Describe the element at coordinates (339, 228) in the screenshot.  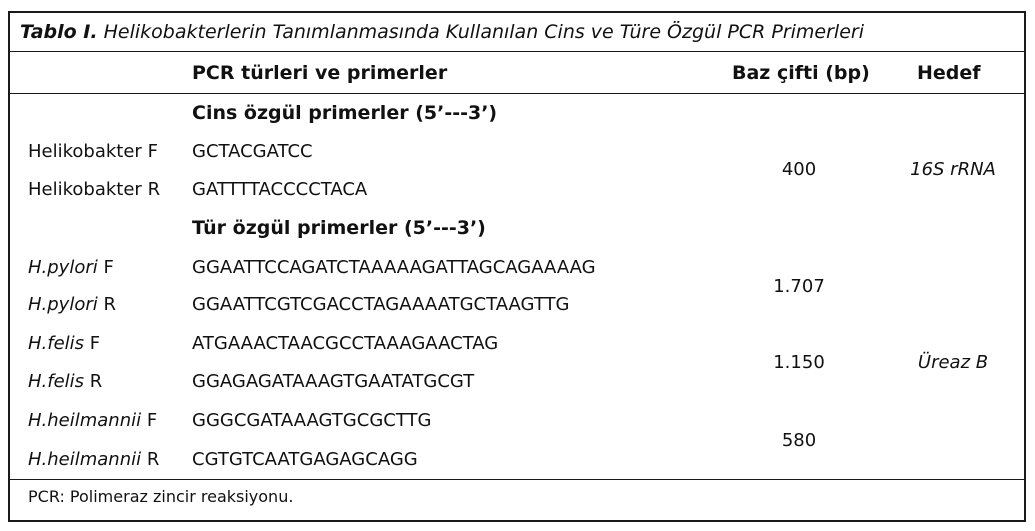
I see `section-title-species: Tür özgül primerler (5’---3’)` at that location.